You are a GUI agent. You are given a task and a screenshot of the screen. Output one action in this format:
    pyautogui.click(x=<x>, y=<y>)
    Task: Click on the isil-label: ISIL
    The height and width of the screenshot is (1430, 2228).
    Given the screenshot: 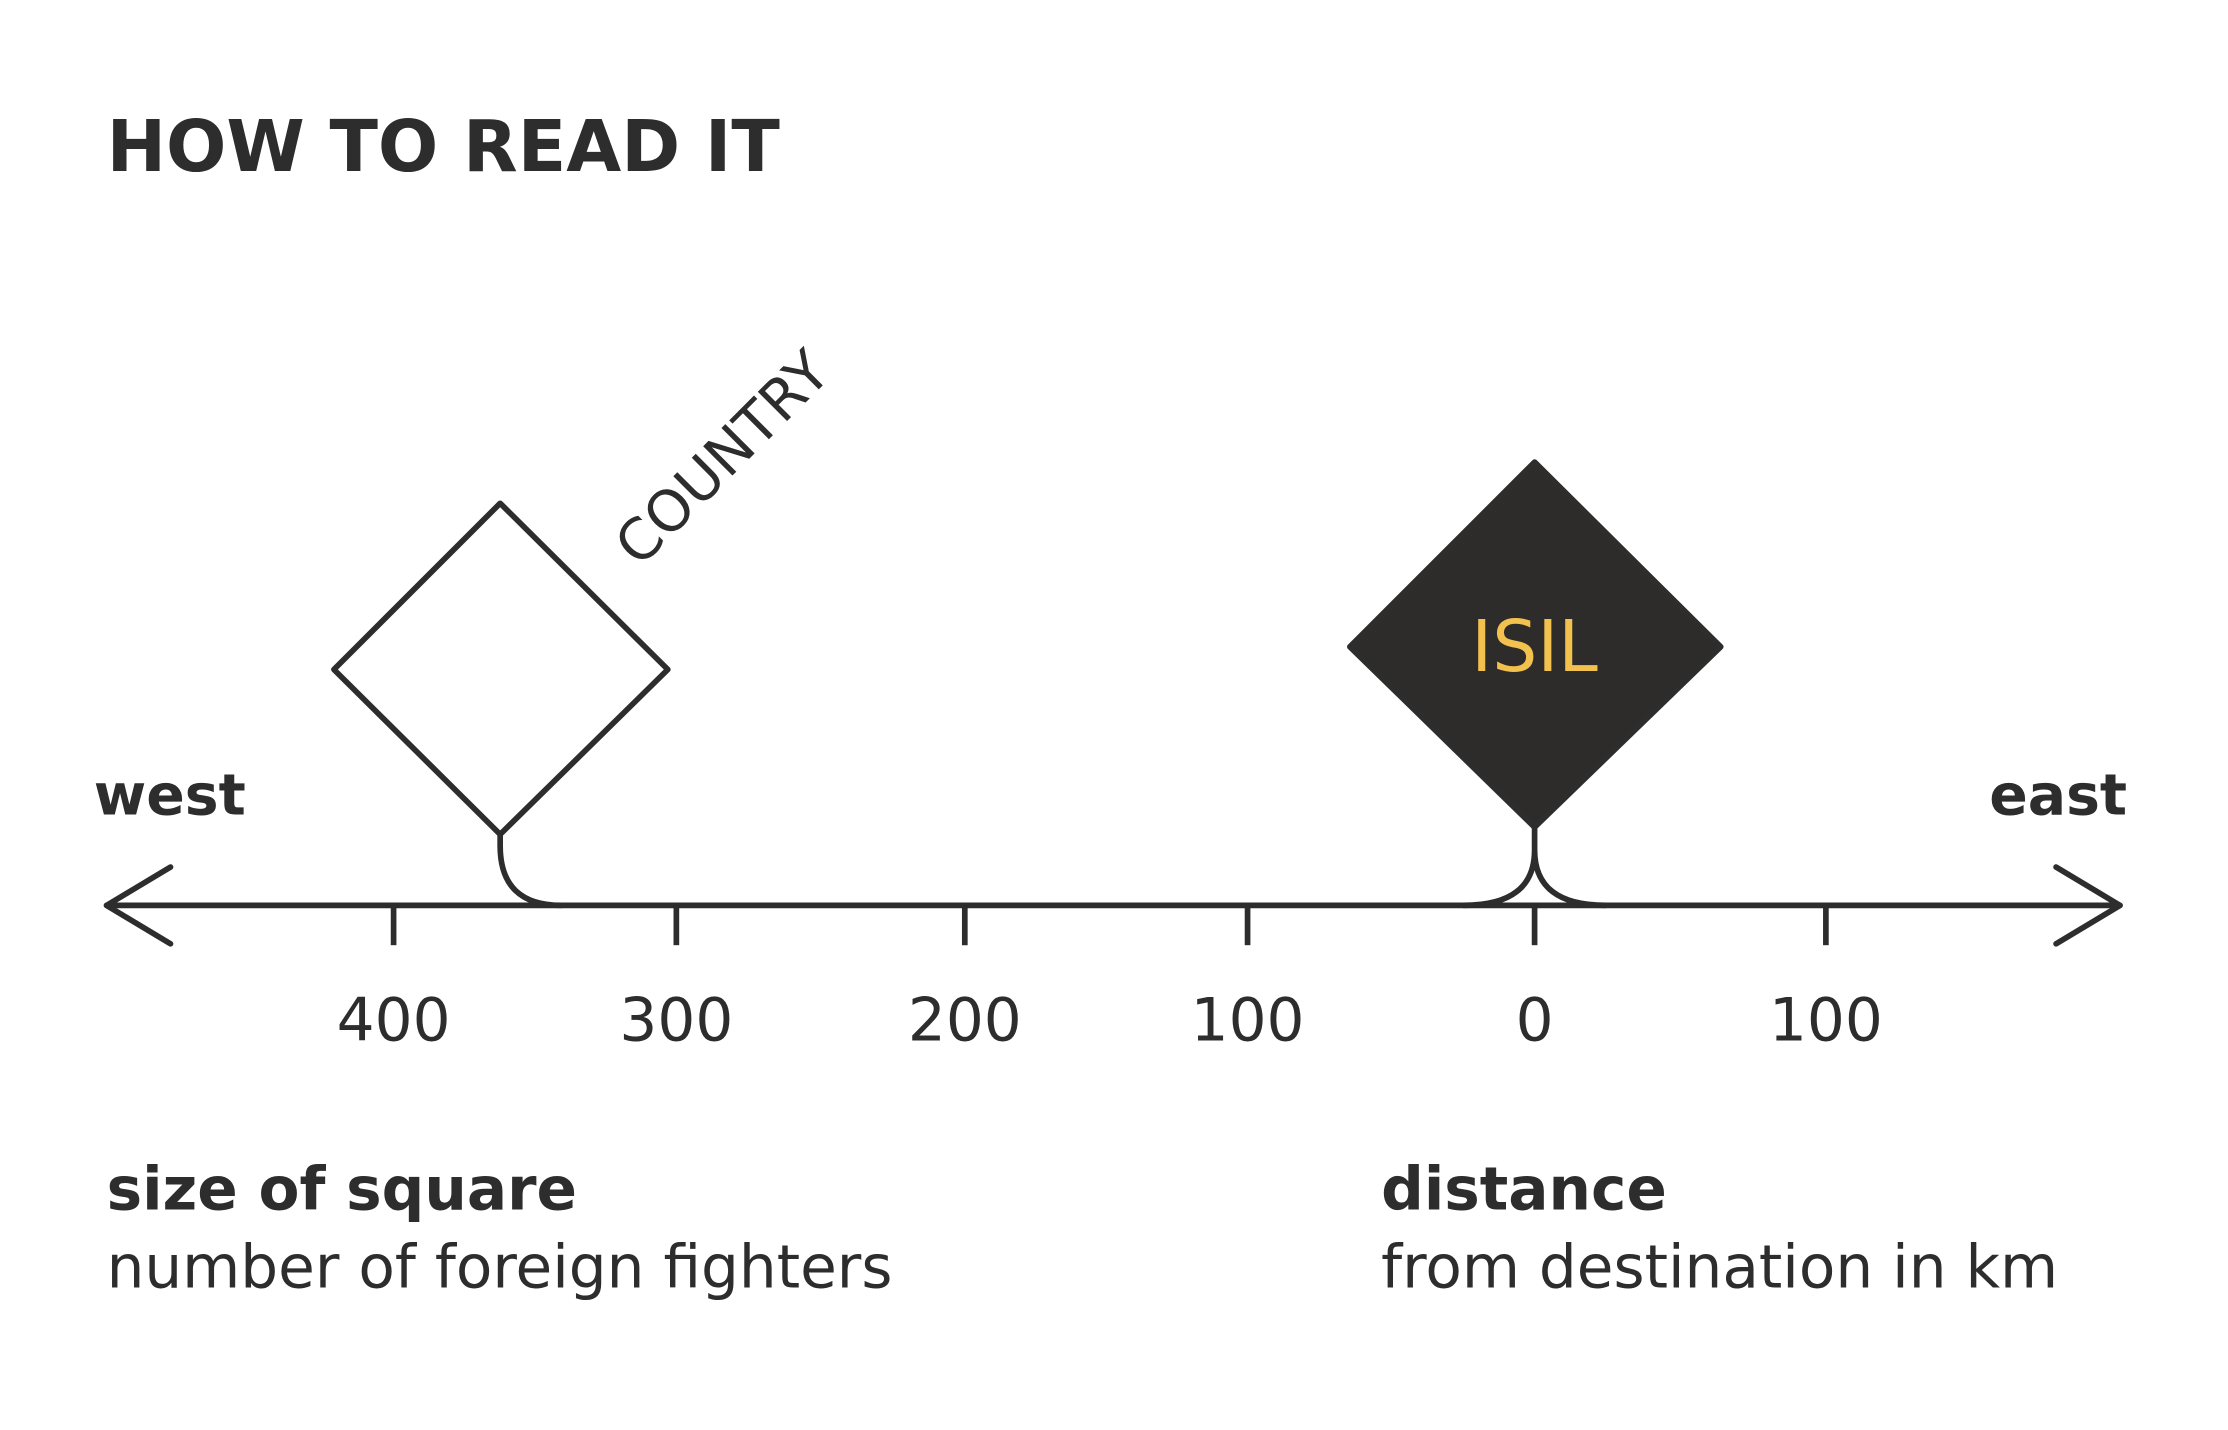 What is the action you would take?
    pyautogui.click(x=1534, y=646)
    